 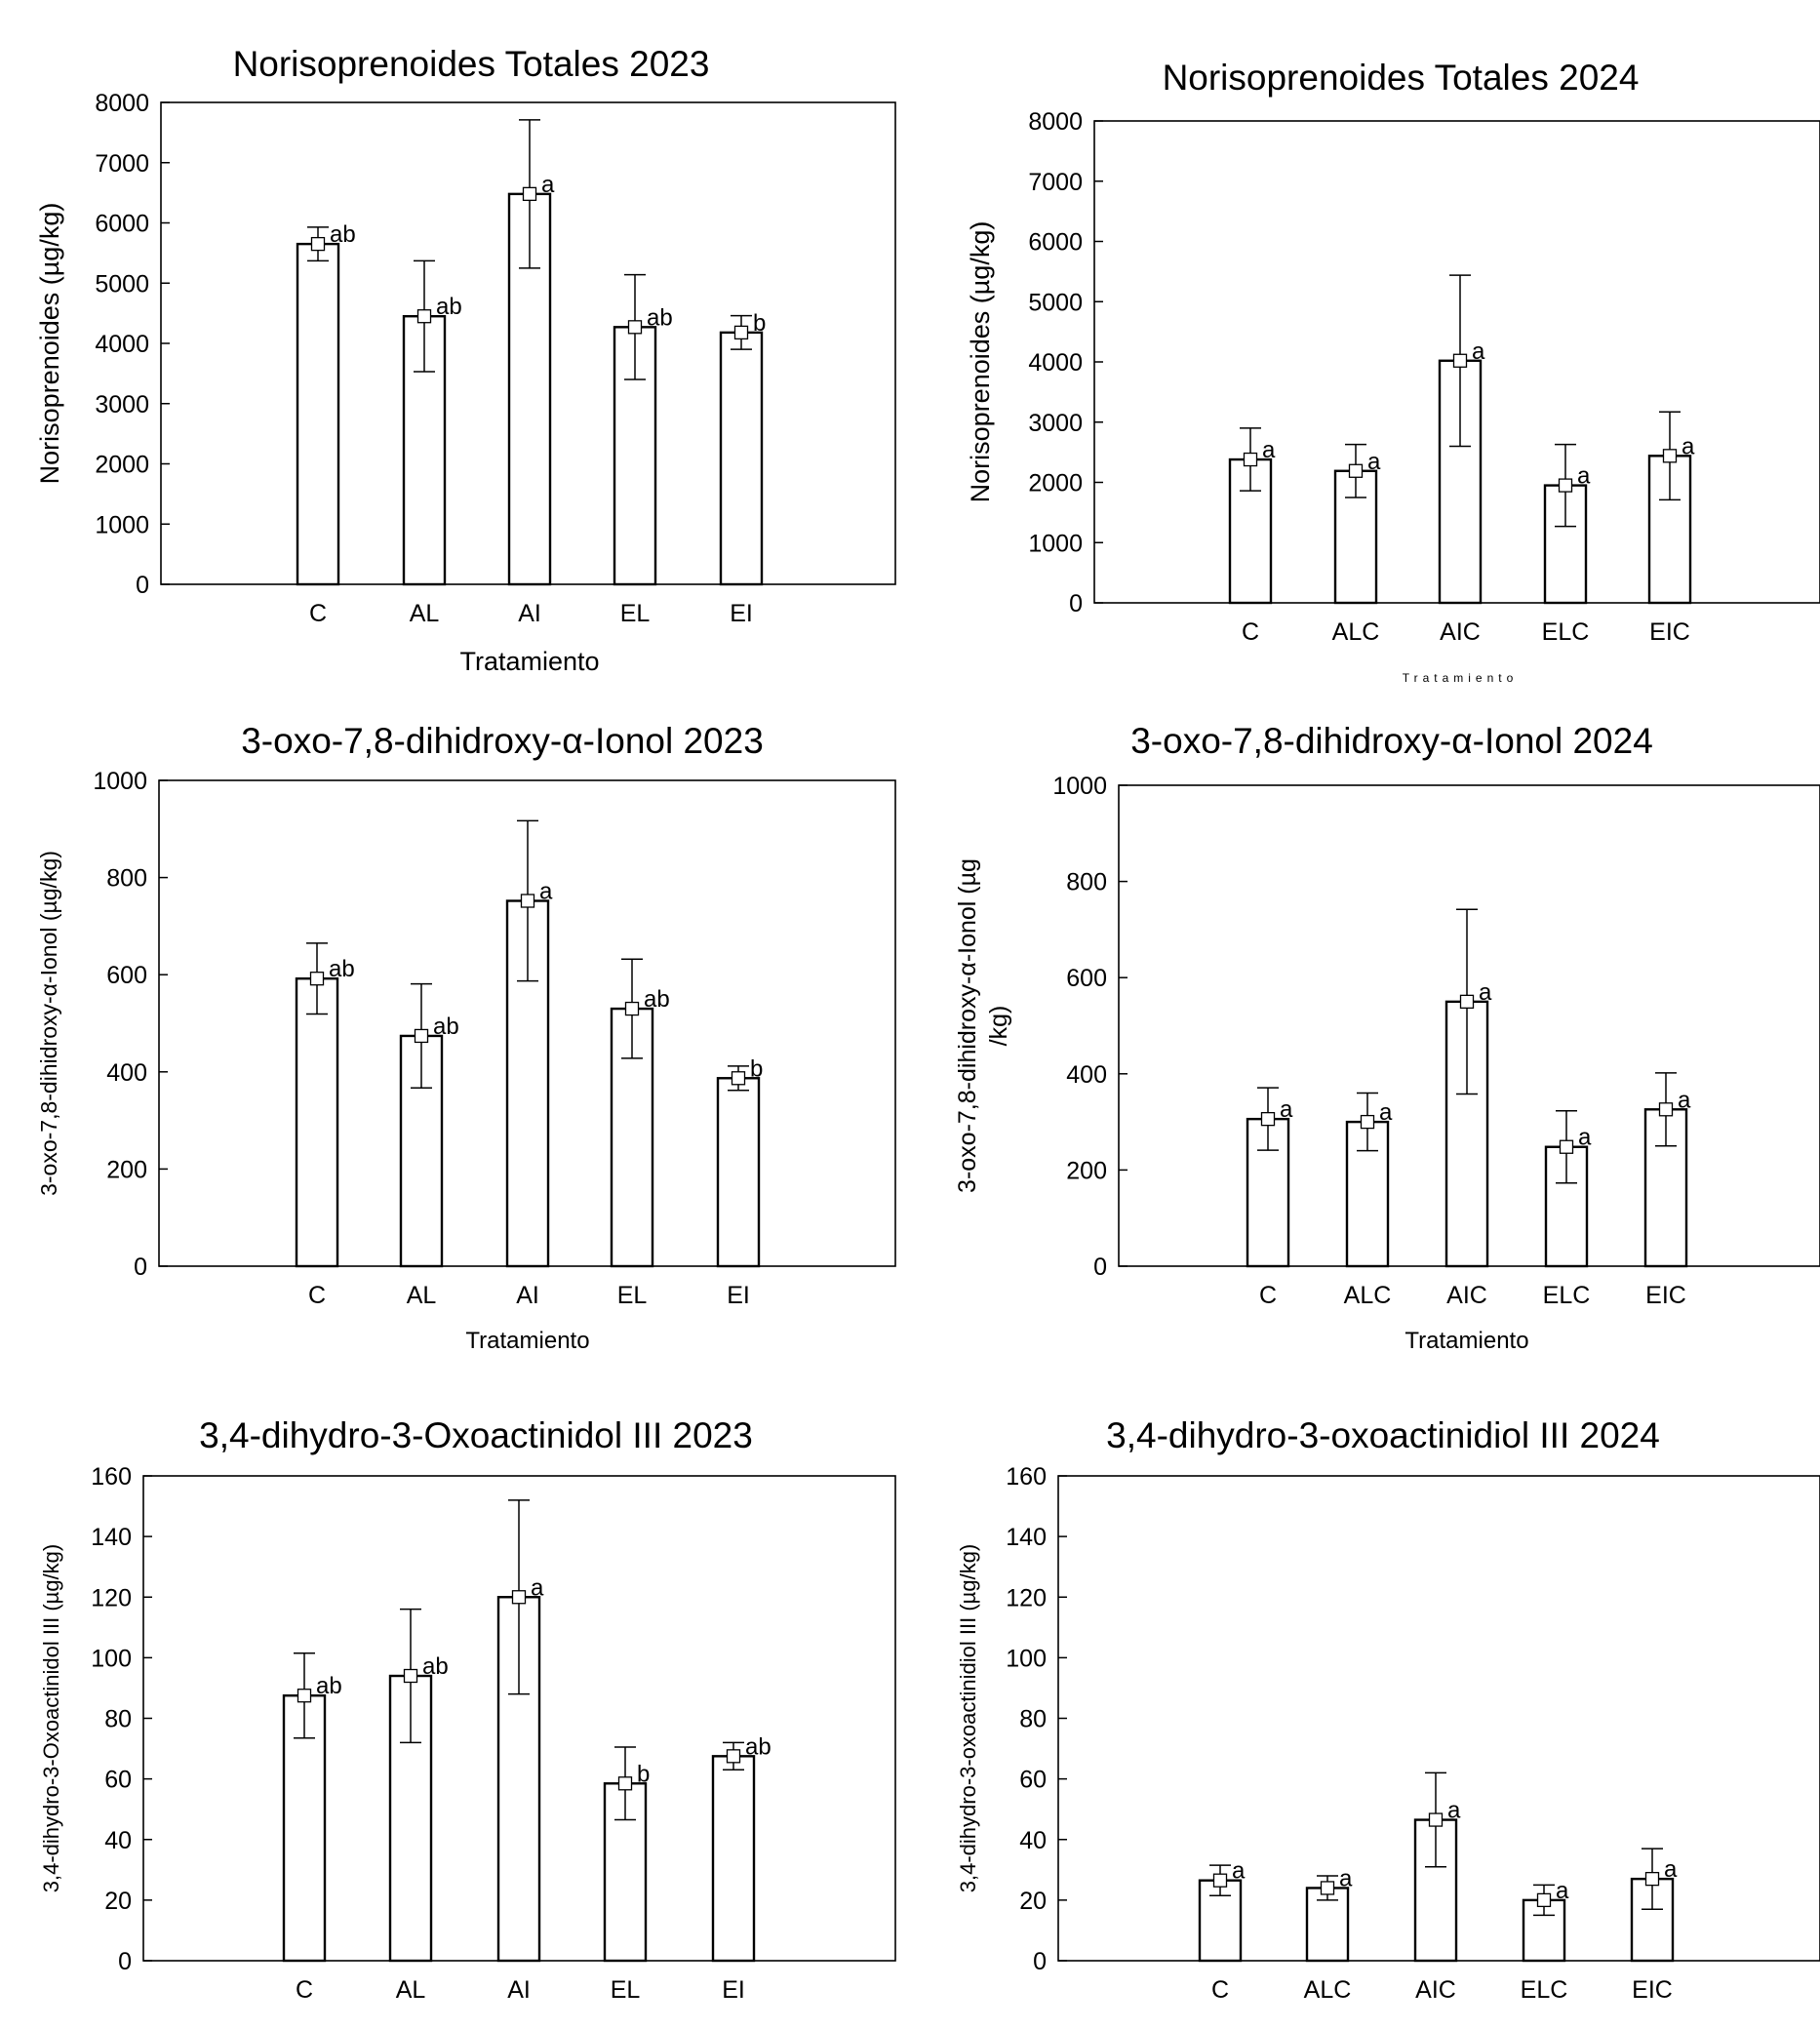 I want to click on y-tick-label: 600, so click(x=1086, y=978).